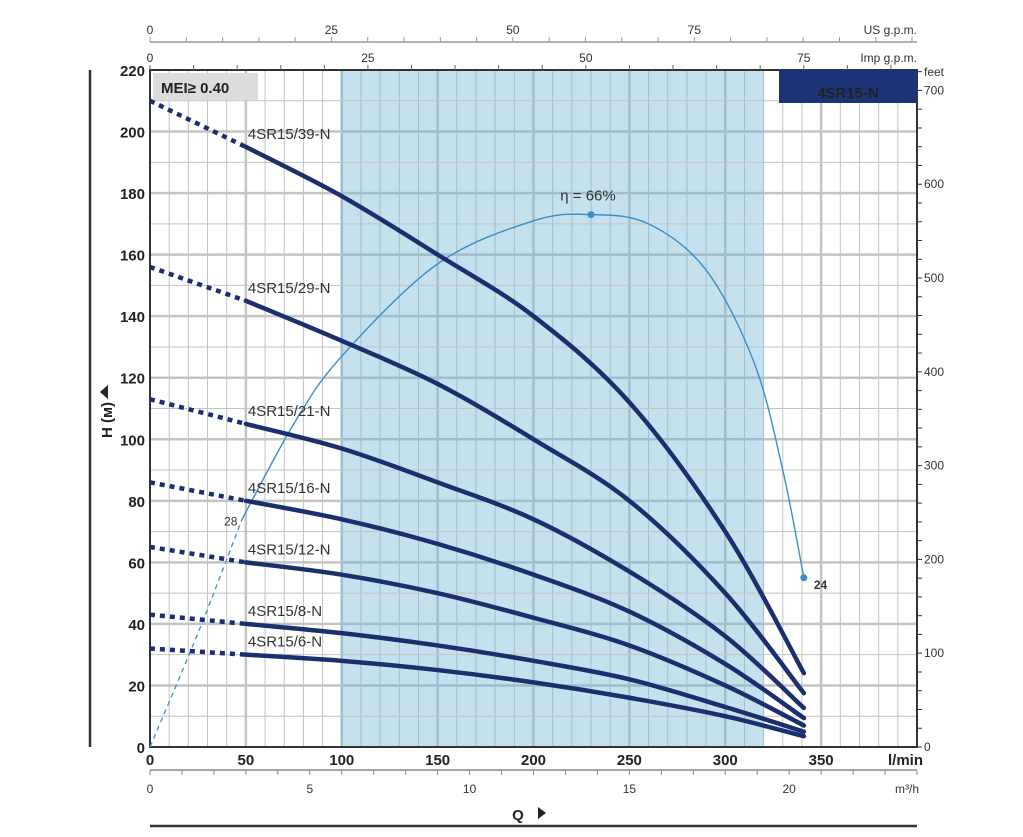 The width and height of the screenshot is (1023, 837). What do you see at coordinates (934, 653) in the screenshot?
I see `feet-tick-label: 100` at bounding box center [934, 653].